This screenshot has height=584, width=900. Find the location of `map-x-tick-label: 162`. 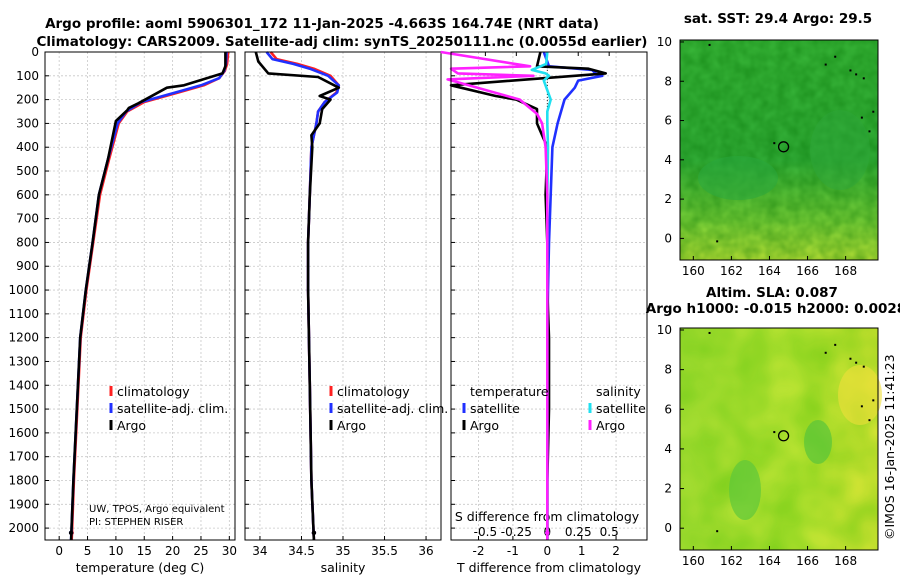

map-x-tick-label: 162 is located at coordinates (731, 271).